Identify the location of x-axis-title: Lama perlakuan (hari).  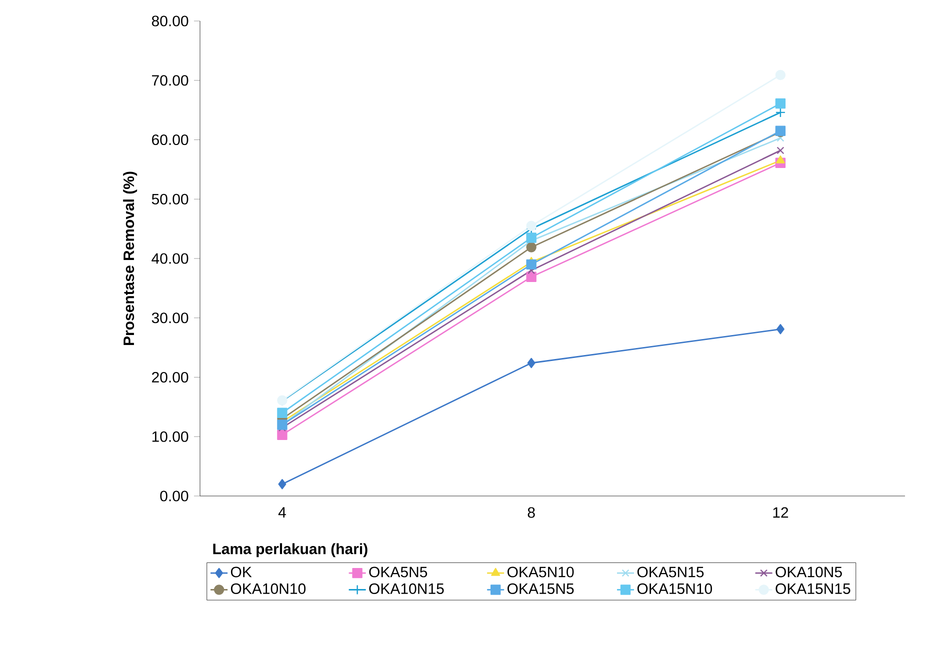
(290, 550).